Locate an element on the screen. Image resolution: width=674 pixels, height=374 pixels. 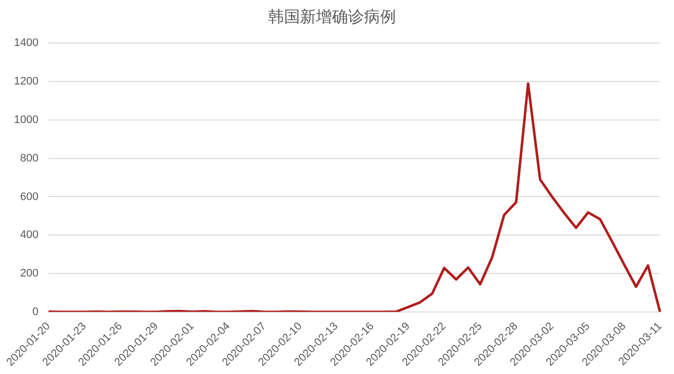
chart-title: 韩国新增确诊病例 is located at coordinates (332, 17).